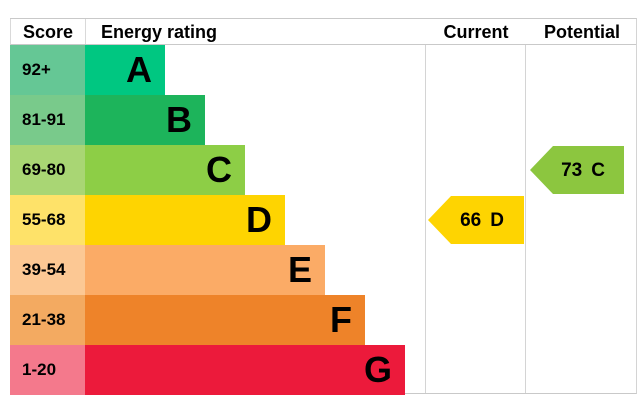 The width and height of the screenshot is (642, 406). What do you see at coordinates (323, 70) in the screenshot?
I see `band-row: 92+ A` at bounding box center [323, 70].